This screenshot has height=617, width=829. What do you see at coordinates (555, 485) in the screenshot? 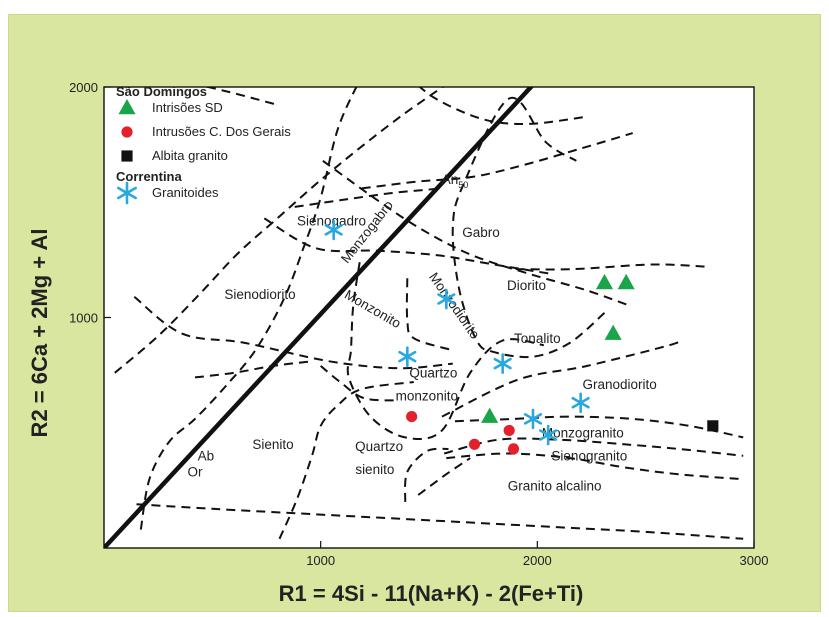
I see `field-label: Granito alcalino` at bounding box center [555, 485].